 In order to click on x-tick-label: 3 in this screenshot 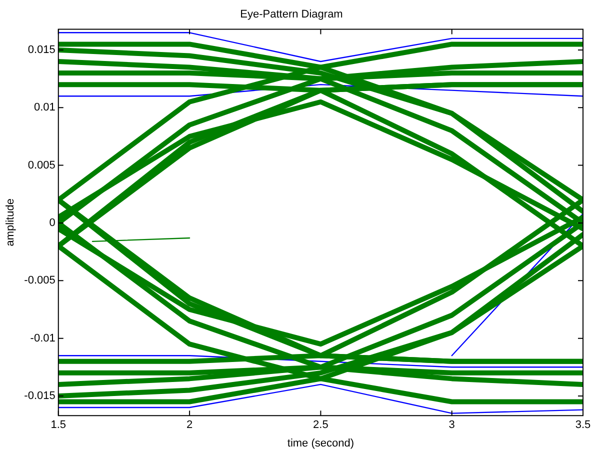, I will do `click(451, 425)`.